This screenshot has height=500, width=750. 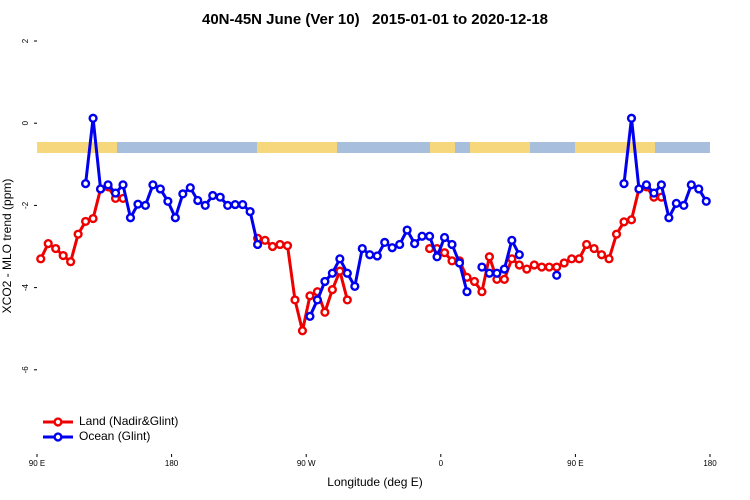 I want to click on land-ocean-mask, so click(x=373, y=147).